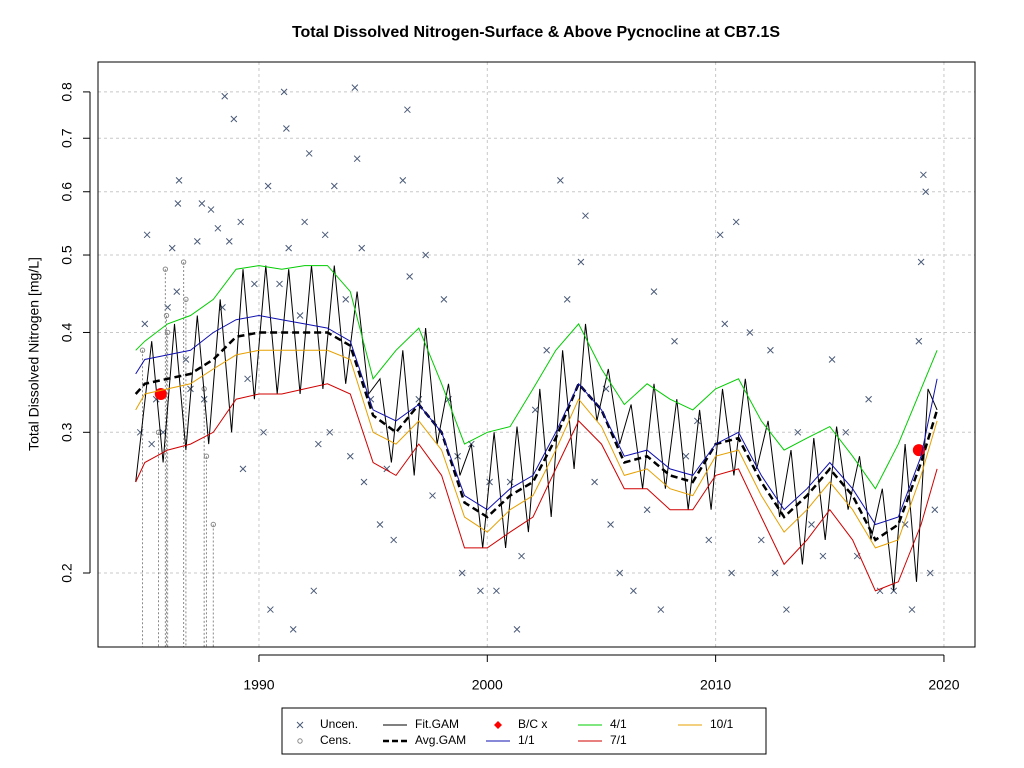 The image size is (1024, 768). I want to click on legend-label: Cens., so click(335, 740).